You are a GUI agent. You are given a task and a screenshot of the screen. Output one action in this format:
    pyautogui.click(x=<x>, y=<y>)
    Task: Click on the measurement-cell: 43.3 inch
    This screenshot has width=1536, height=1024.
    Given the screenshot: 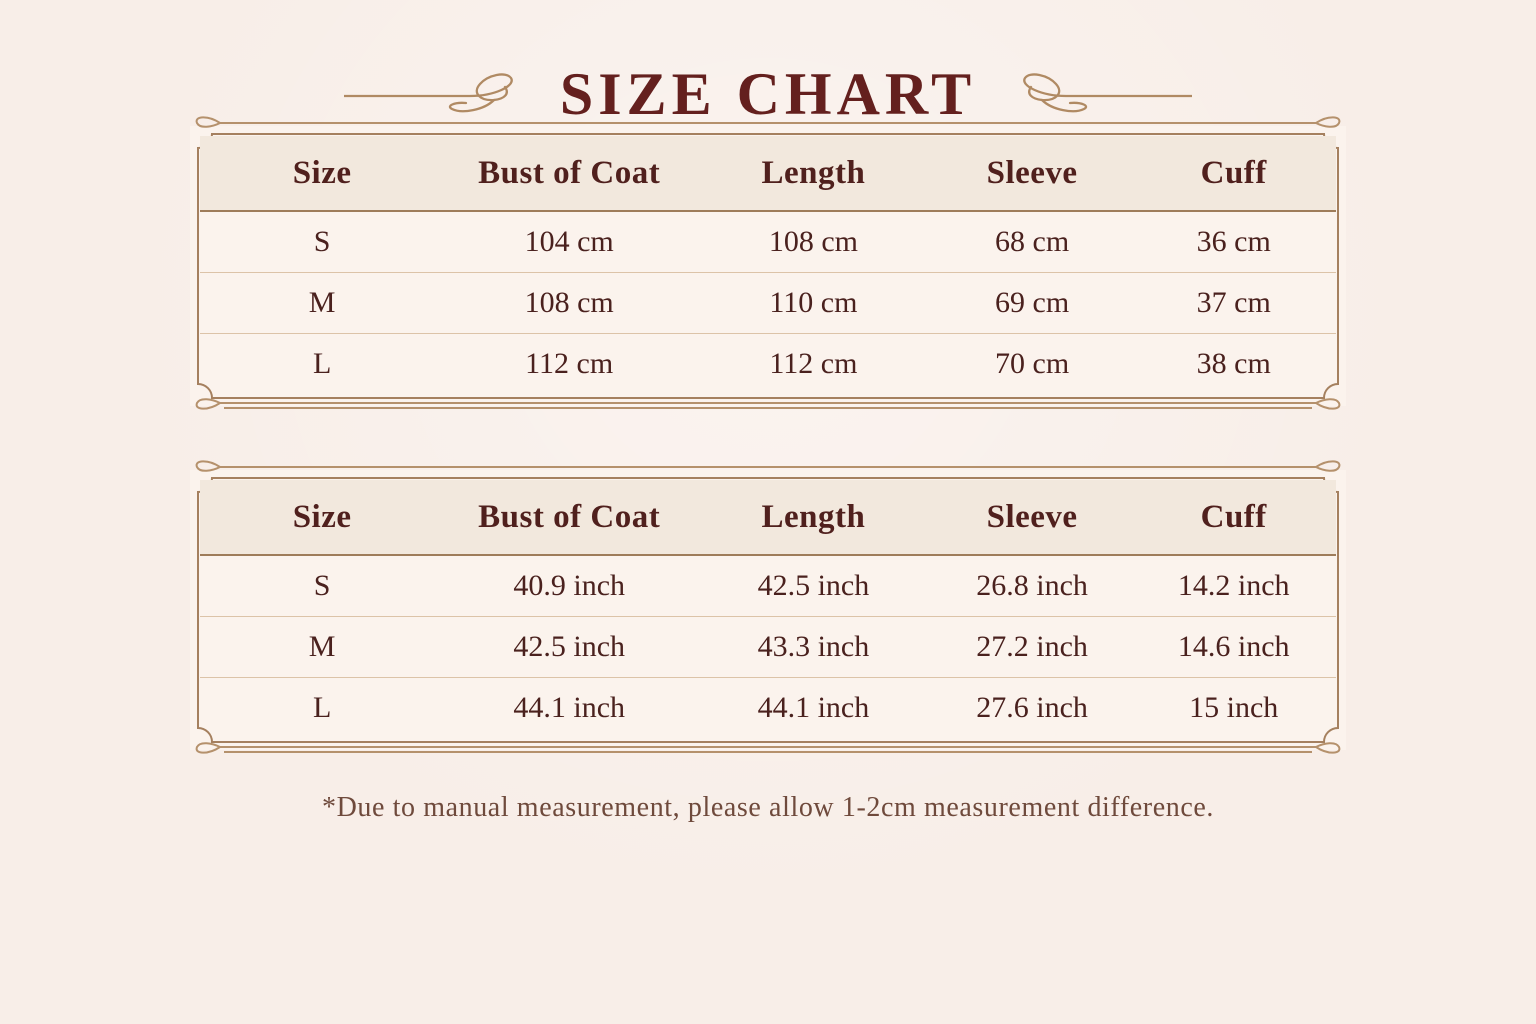 What is the action you would take?
    pyautogui.click(x=813, y=646)
    